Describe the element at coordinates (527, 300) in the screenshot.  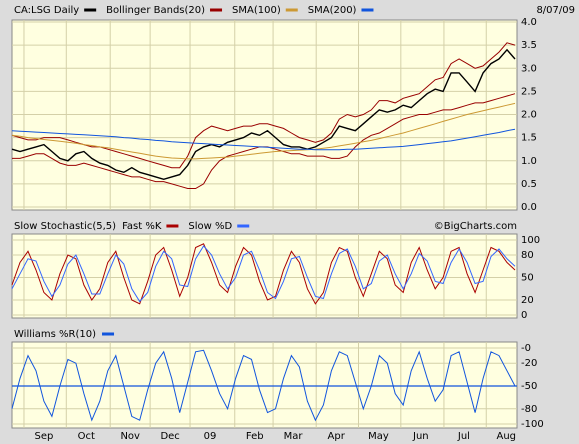
I see `y-tick-label: 20` at that location.